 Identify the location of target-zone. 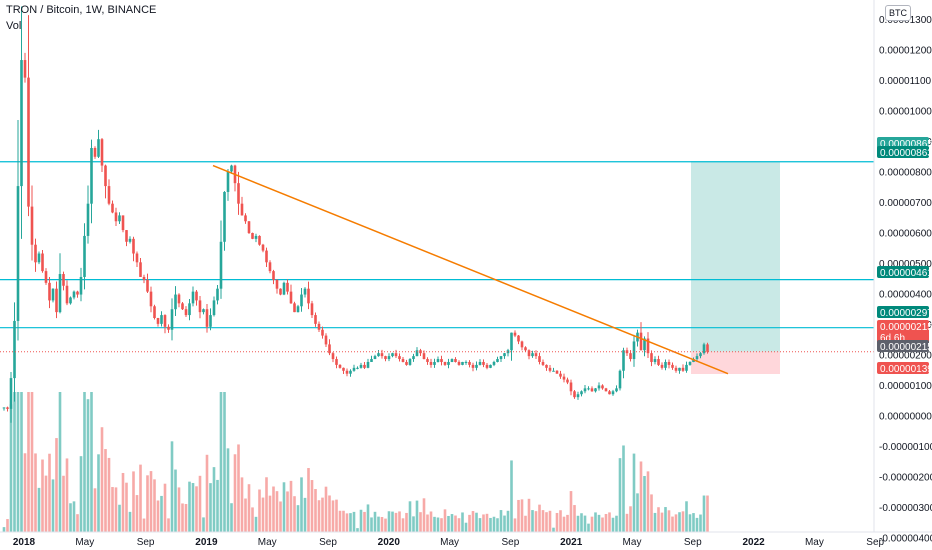
(735, 256).